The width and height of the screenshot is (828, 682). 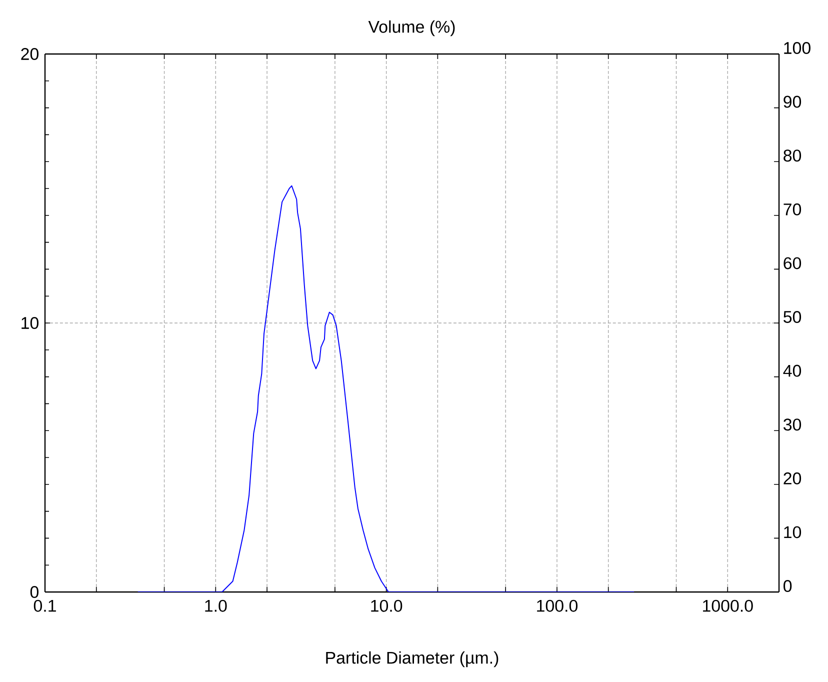 What do you see at coordinates (793, 156) in the screenshot?
I see `y2-tick-label: 80` at bounding box center [793, 156].